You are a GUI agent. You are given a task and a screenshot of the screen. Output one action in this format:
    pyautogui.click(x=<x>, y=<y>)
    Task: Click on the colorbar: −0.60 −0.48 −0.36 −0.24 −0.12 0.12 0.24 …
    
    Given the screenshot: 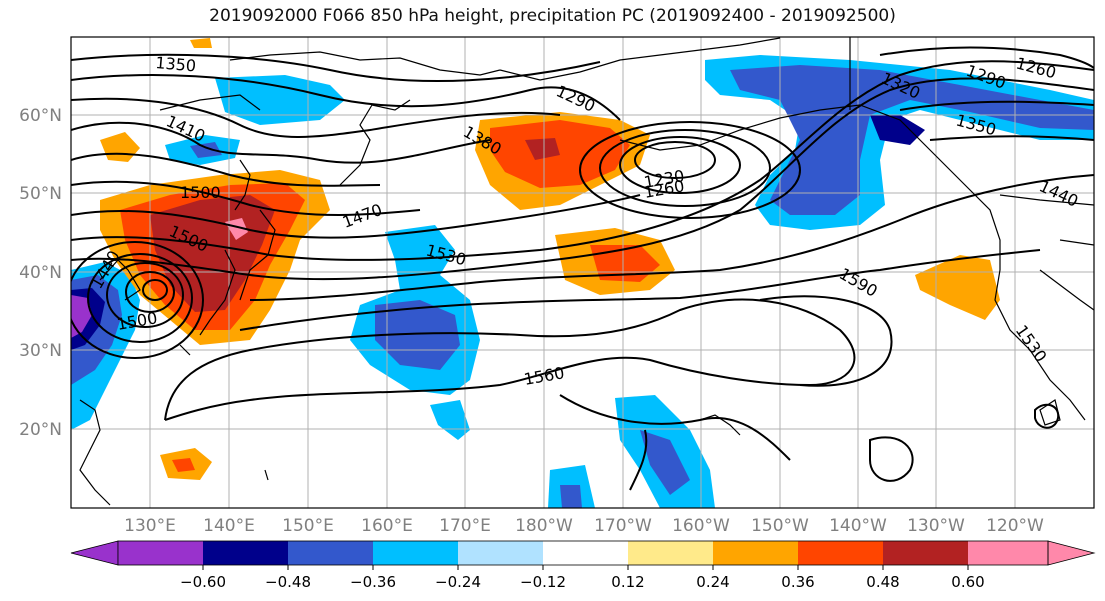 What is the action you would take?
    pyautogui.click(x=583, y=565)
    